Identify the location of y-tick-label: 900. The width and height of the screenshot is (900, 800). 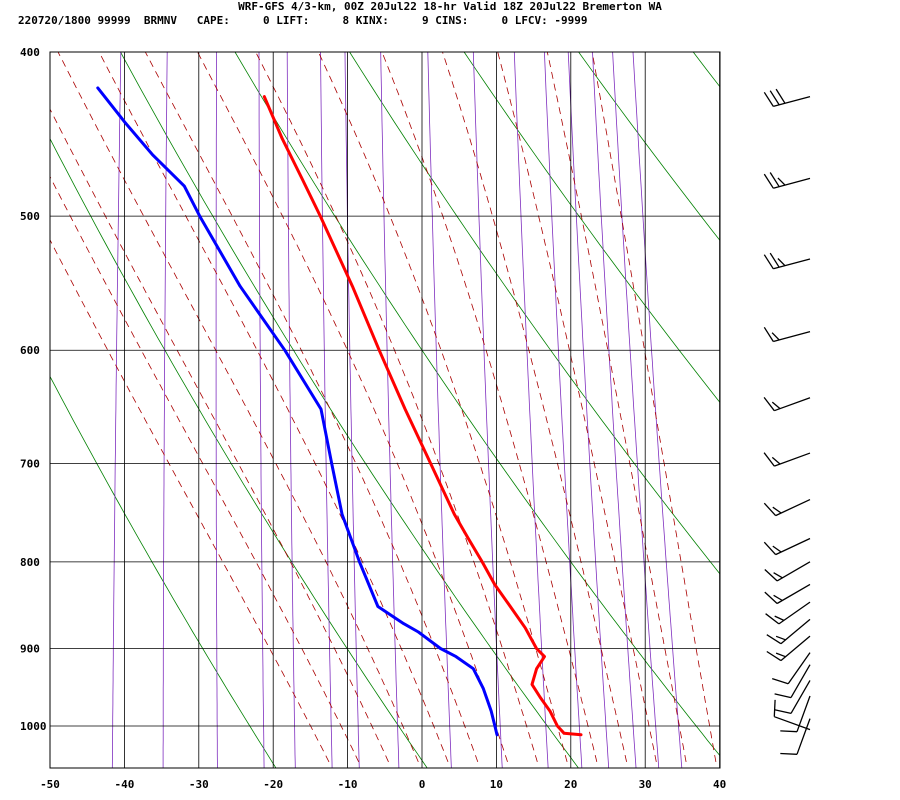
(30, 648).